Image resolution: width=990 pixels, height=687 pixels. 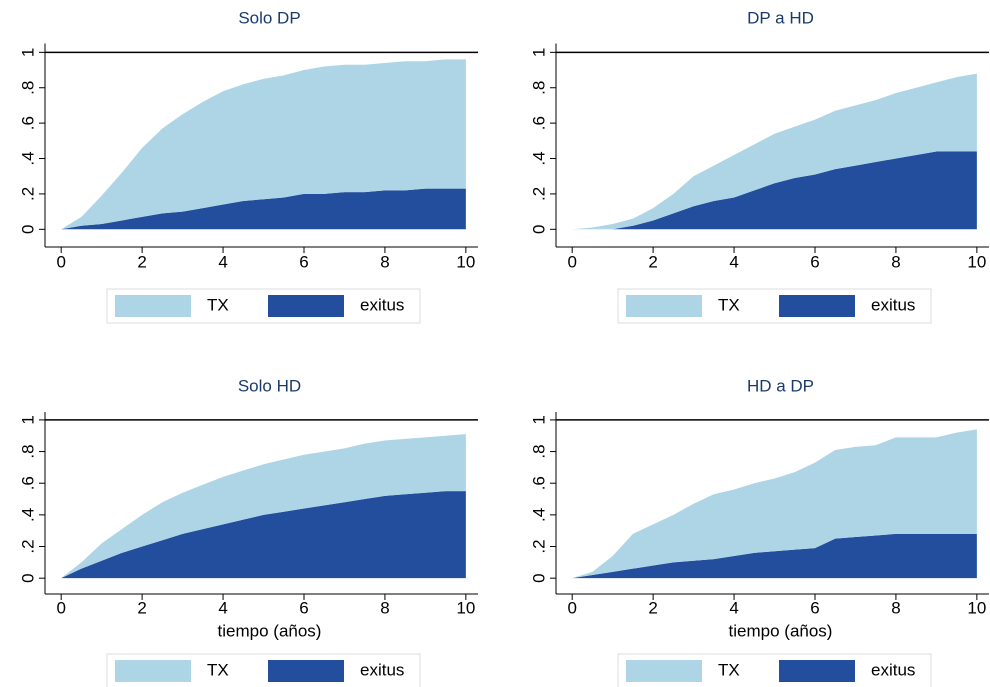 What do you see at coordinates (780, 385) in the screenshot?
I see `panel-title: HD a DP` at bounding box center [780, 385].